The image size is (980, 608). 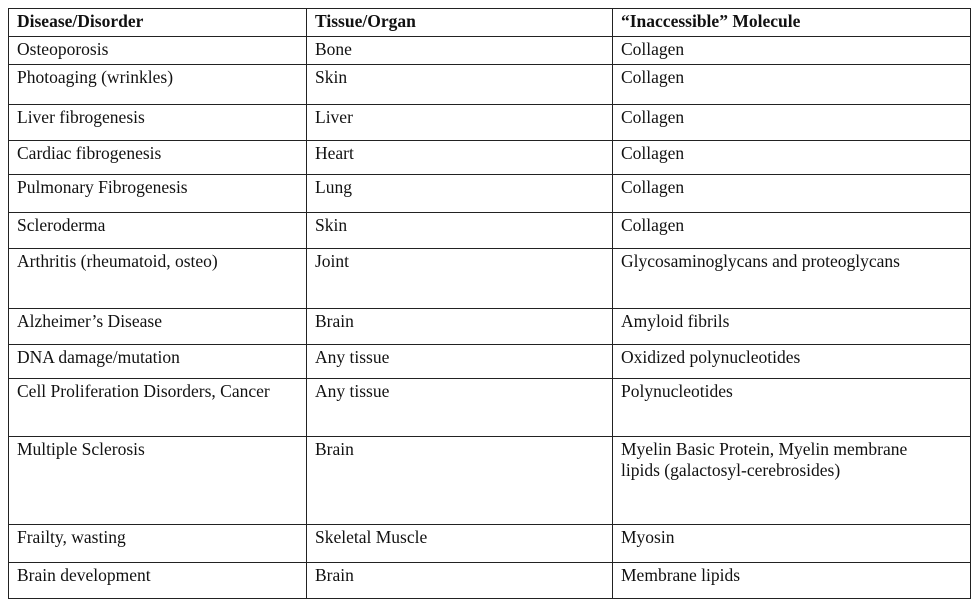 I want to click on table-cell: Liver, so click(x=459, y=122).